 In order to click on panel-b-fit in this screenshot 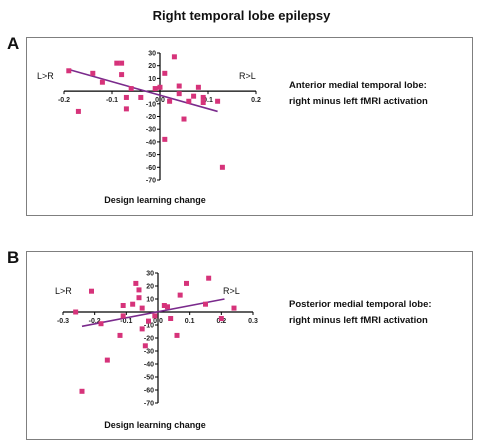, I will do `click(153, 313)`.